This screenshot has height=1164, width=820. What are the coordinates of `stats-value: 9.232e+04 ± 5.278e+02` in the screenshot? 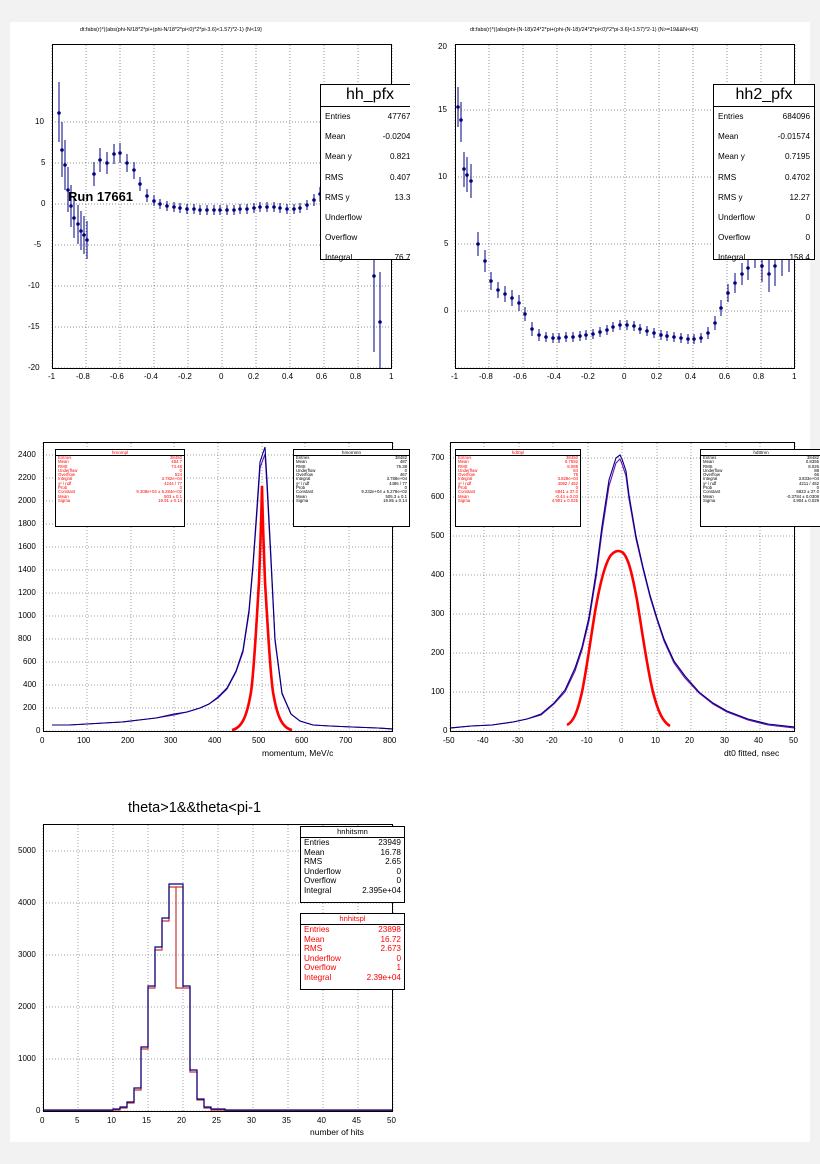 It's located at (384, 492).